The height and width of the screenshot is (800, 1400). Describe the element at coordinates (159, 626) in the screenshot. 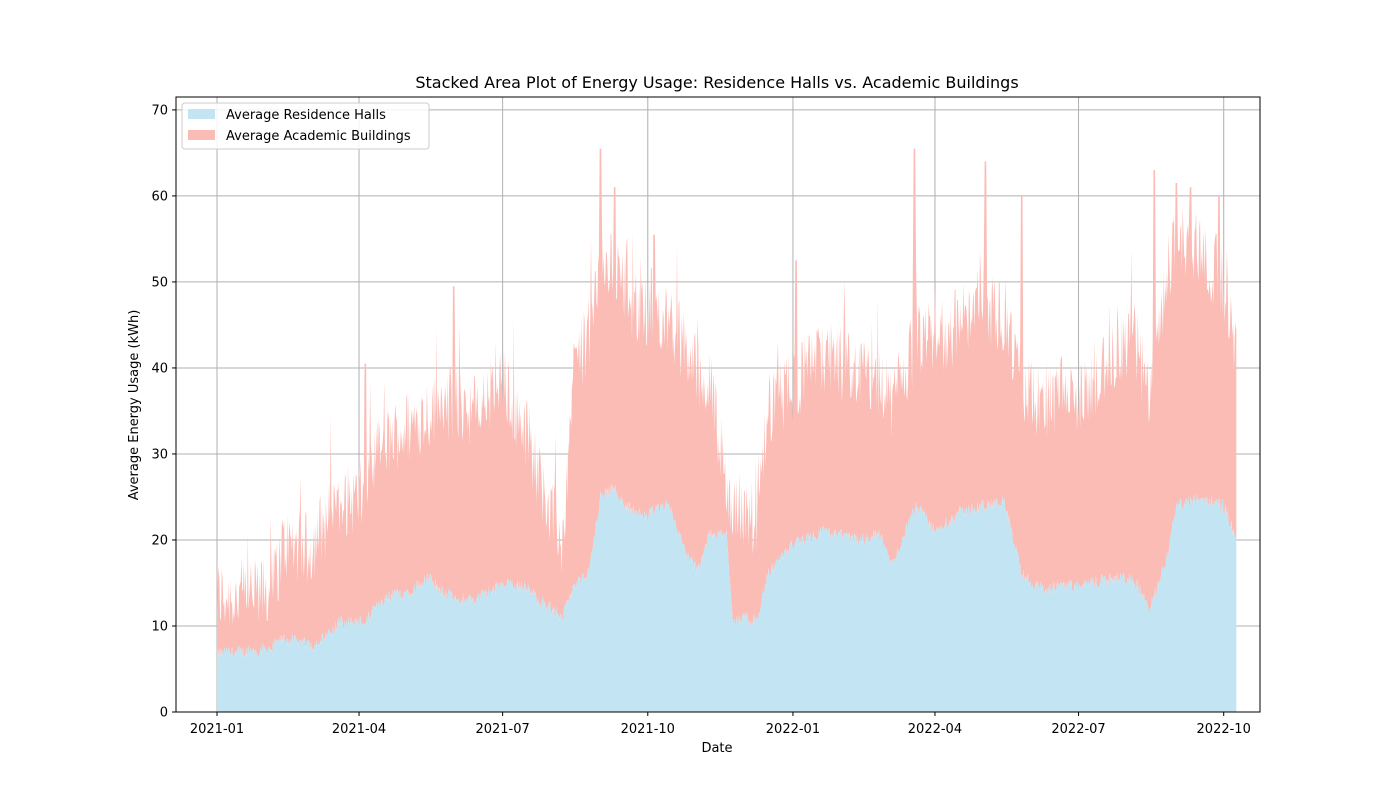

I see `y-tick-label: 10` at that location.